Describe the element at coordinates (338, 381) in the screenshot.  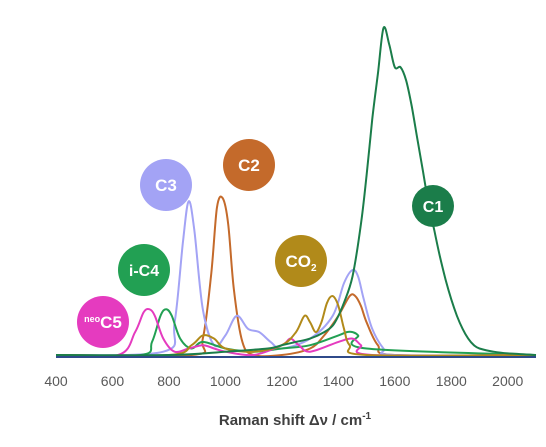
I see `x-tick-label: 1400` at that location.